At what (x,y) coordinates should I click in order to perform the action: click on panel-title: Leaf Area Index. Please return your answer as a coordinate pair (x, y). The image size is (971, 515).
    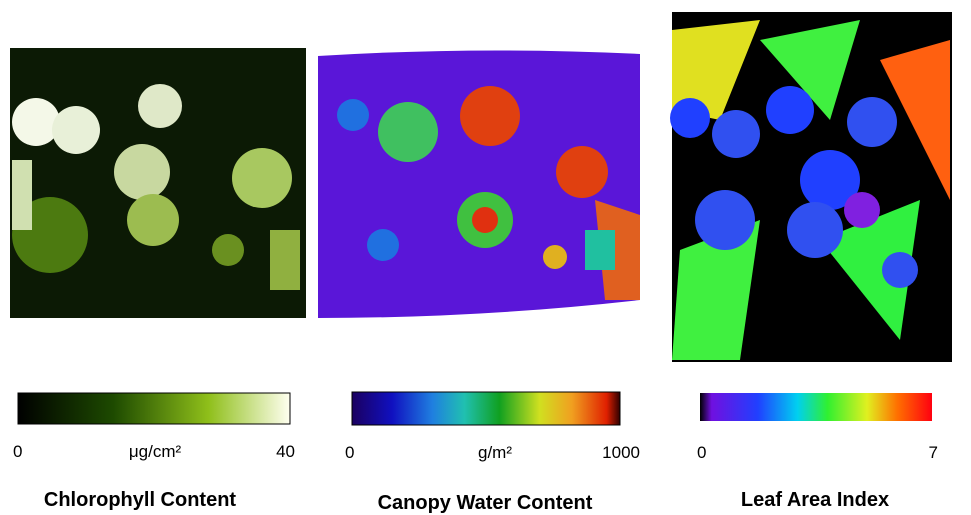
    Looking at the image, I should click on (815, 500).